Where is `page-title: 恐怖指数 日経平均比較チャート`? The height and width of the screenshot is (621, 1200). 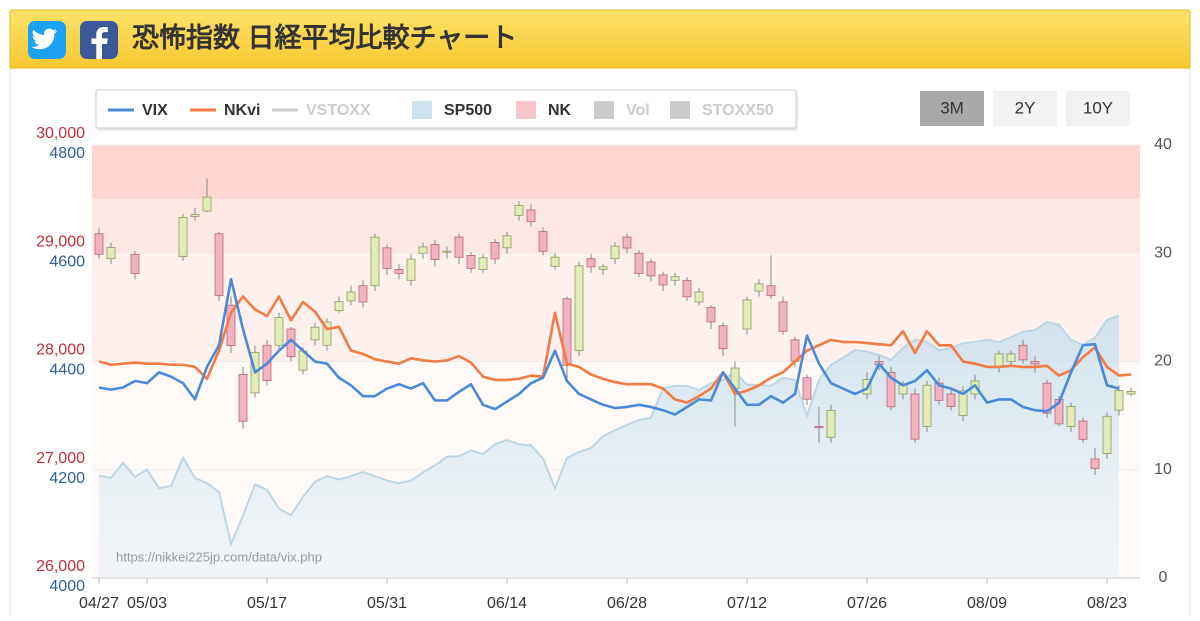
page-title: 恐怖指数 日経平均比較チャート is located at coordinates (324, 37).